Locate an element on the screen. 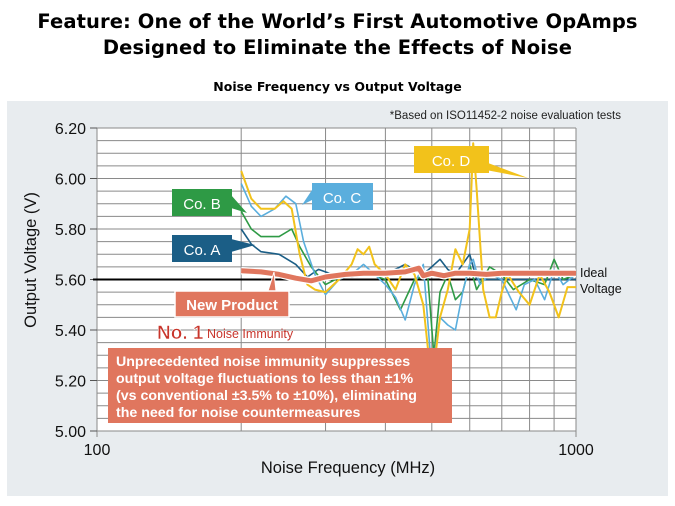  callout-co-b: Co. B is located at coordinates (209, 202).